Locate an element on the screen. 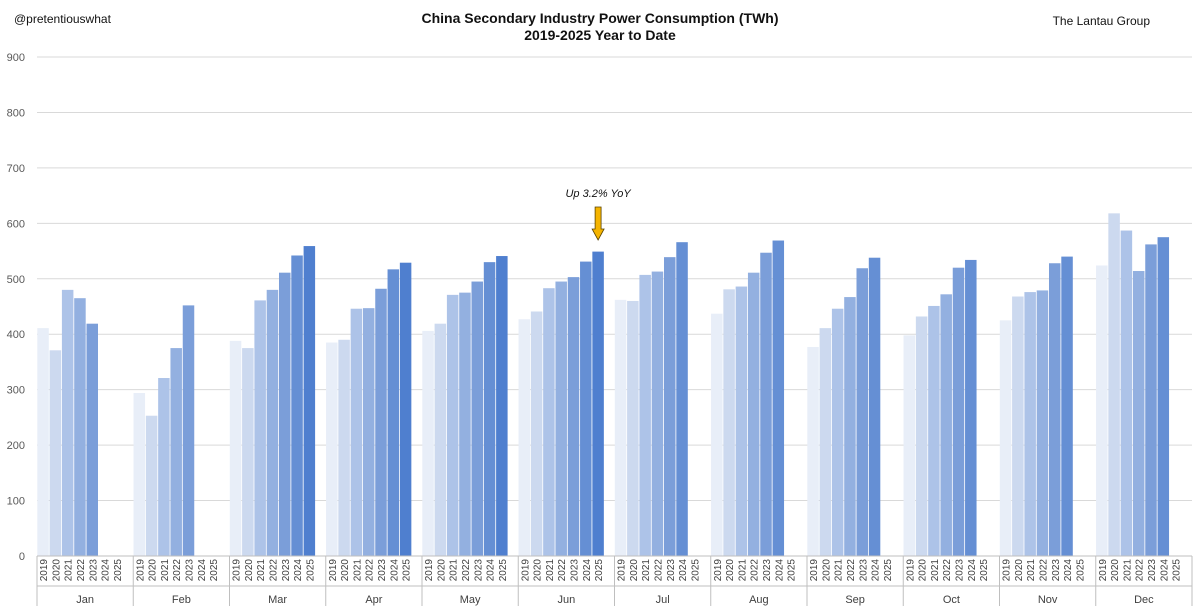 Image resolution: width=1200 pixels, height=612 pixels. bar-mar-2021 is located at coordinates (260, 428).